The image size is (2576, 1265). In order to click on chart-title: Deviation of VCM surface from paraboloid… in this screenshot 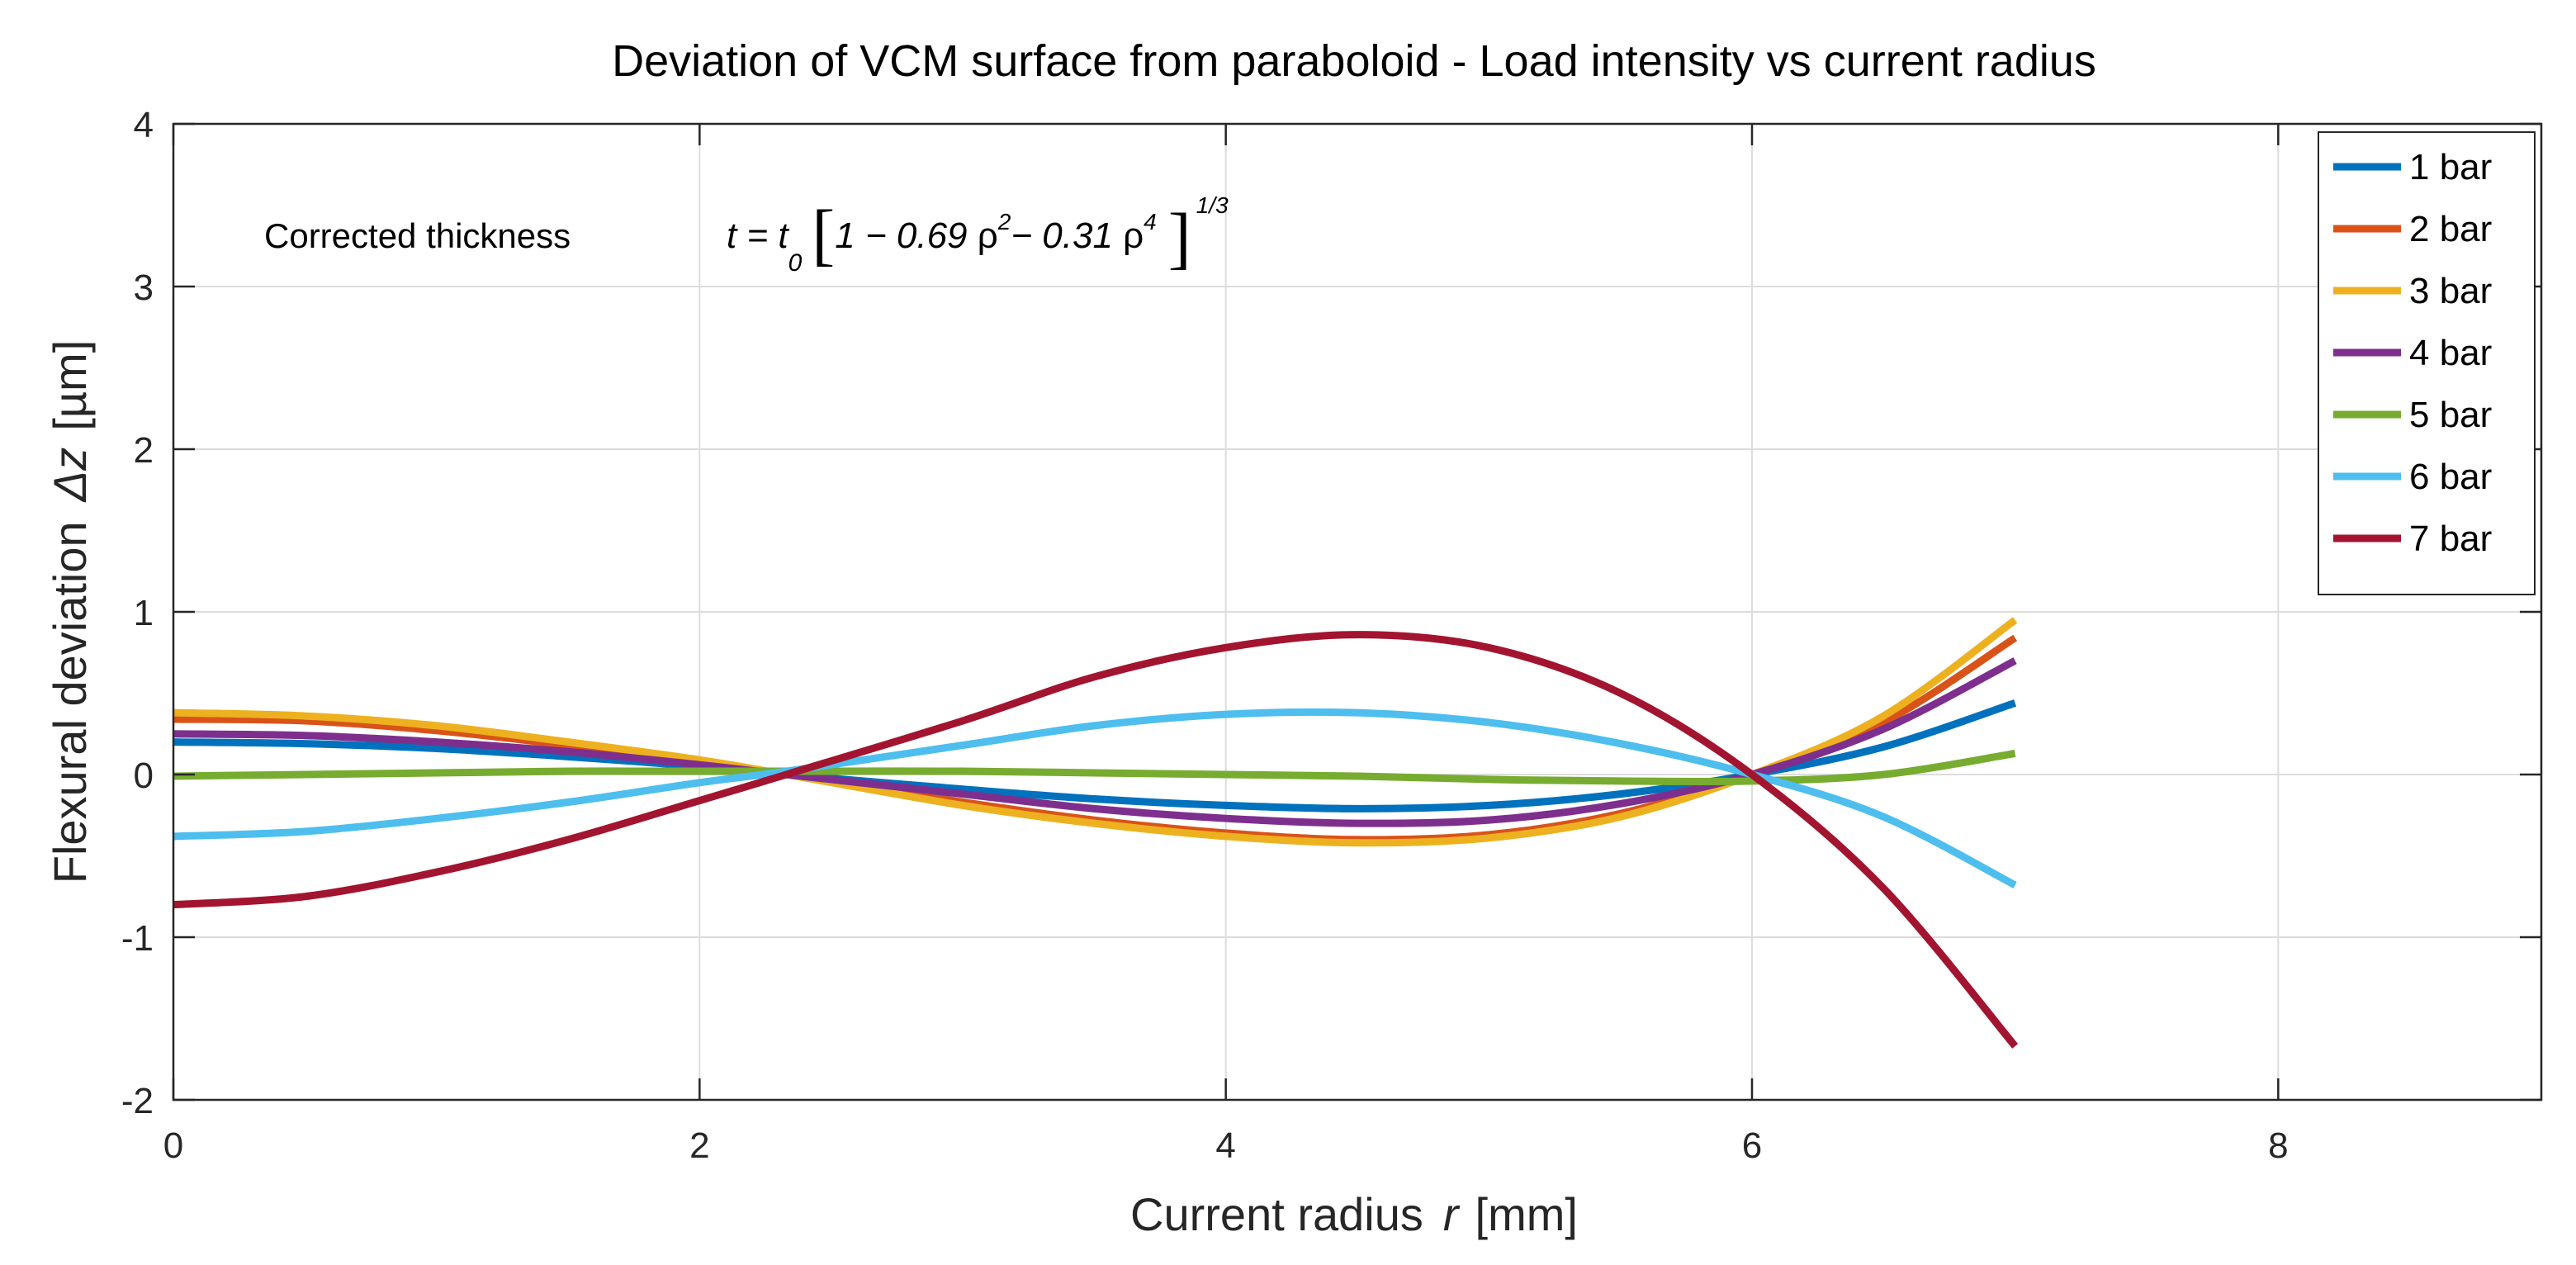, I will do `click(1354, 61)`.